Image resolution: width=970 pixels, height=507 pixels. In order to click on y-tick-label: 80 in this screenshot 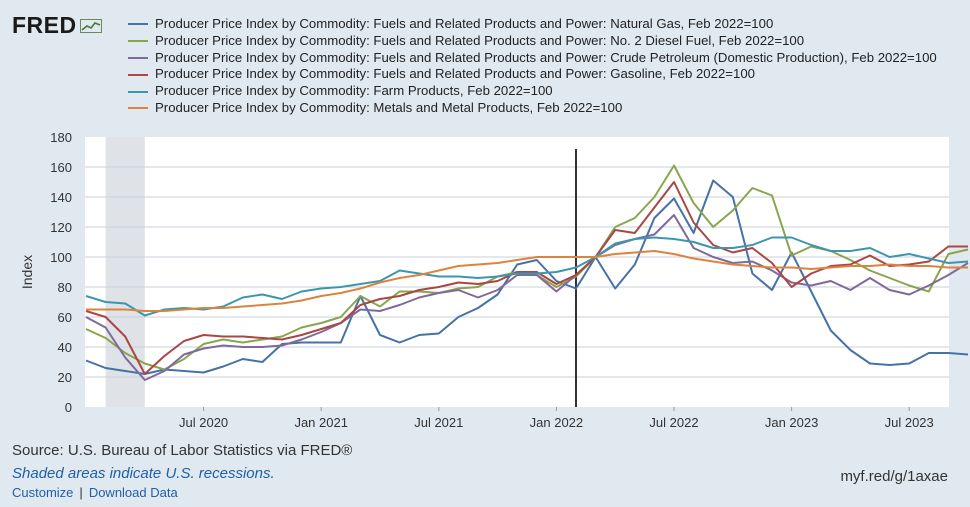, I will do `click(65, 287)`.